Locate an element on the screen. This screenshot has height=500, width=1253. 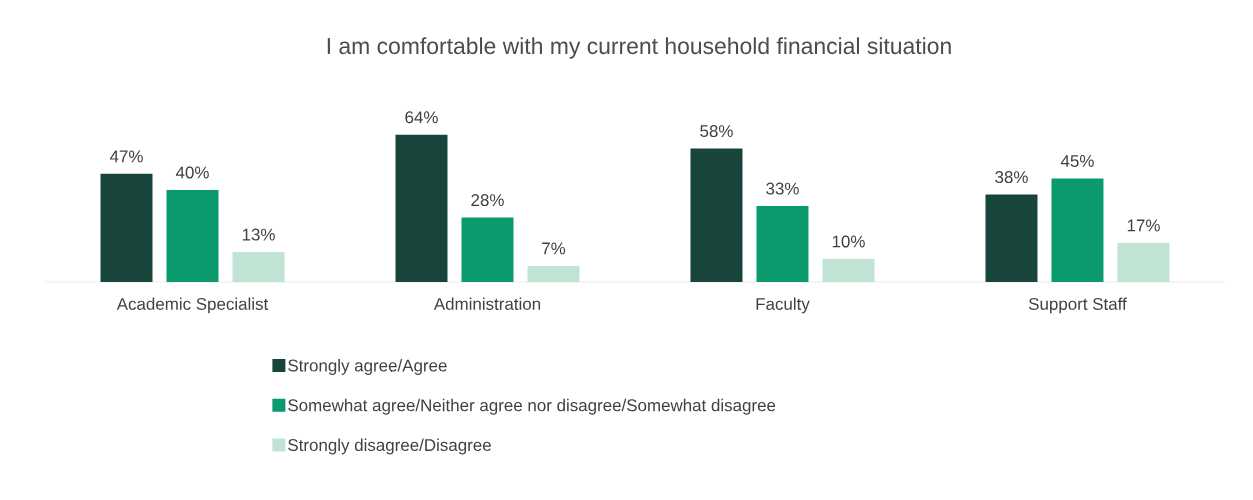
x-tick-label: Administration is located at coordinates (487, 303).